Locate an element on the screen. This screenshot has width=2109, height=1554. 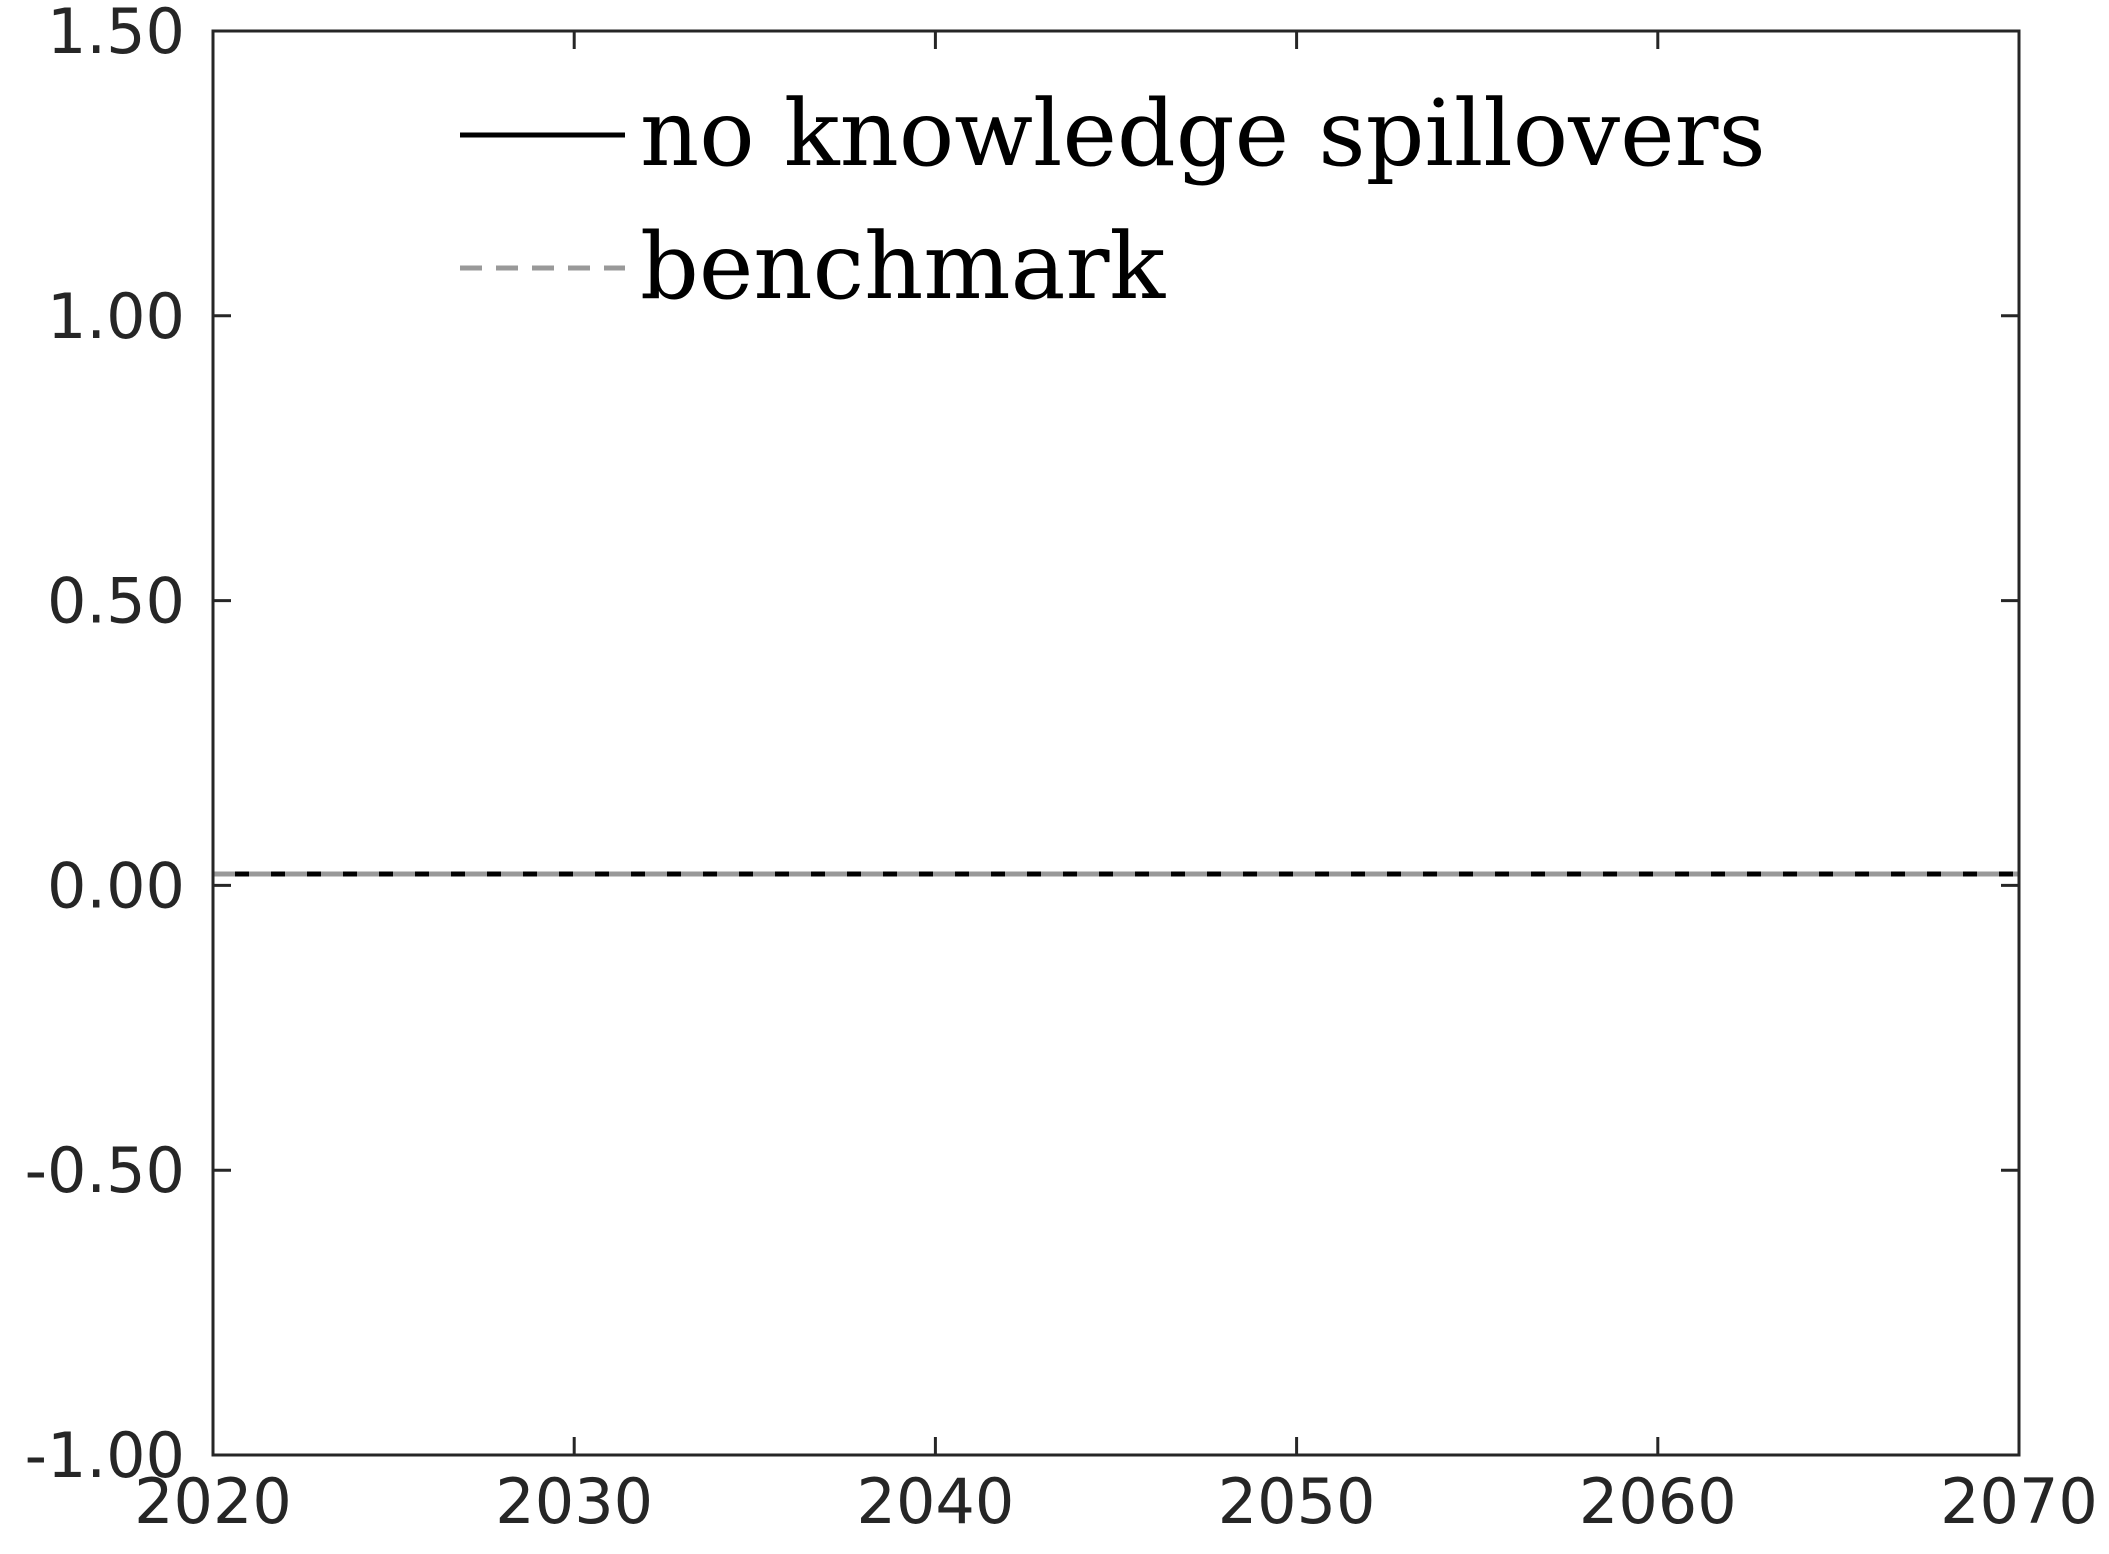
legend-label-1: benchmark is located at coordinates (903, 266).